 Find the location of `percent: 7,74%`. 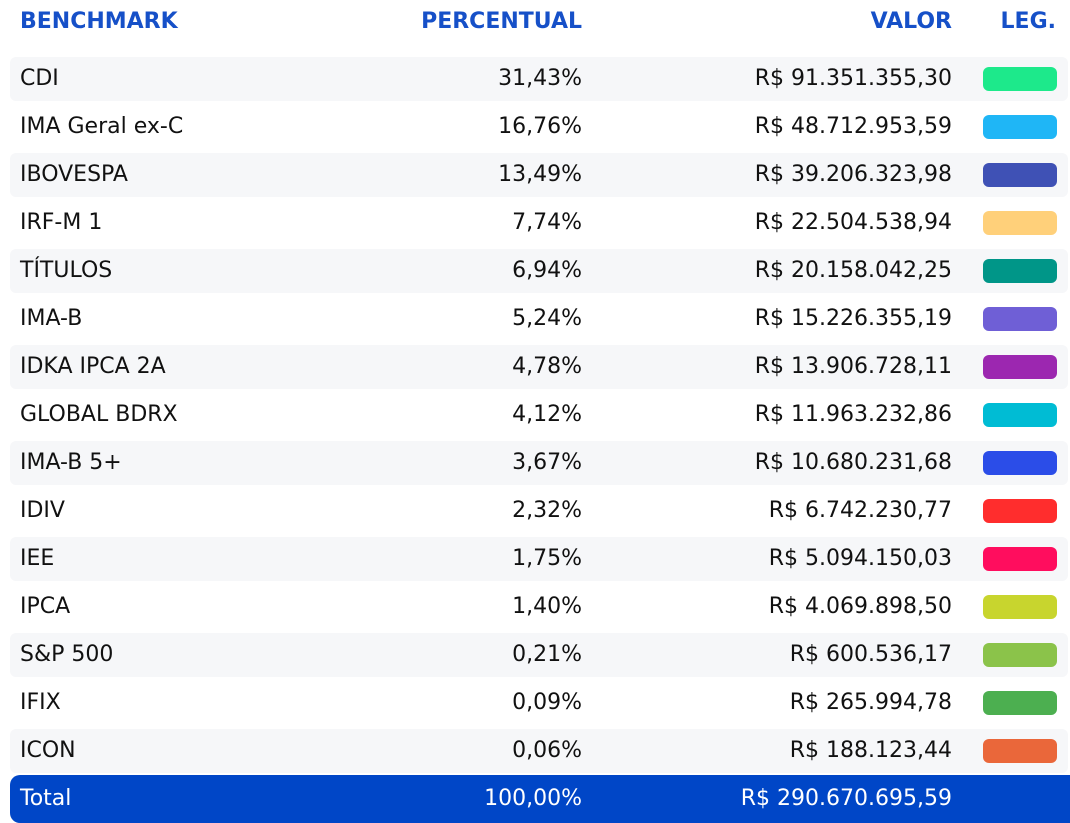

percent: 7,74% is located at coordinates (547, 222).